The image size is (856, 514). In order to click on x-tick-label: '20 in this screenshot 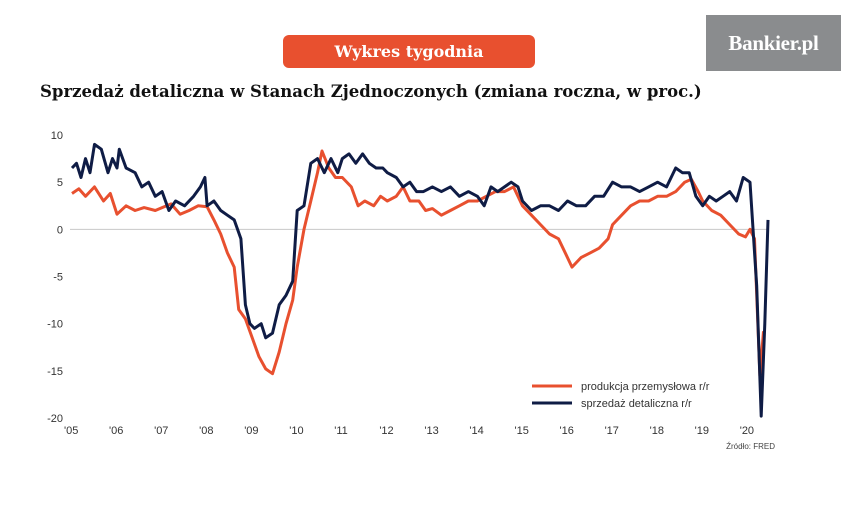, I will do `click(747, 431)`.